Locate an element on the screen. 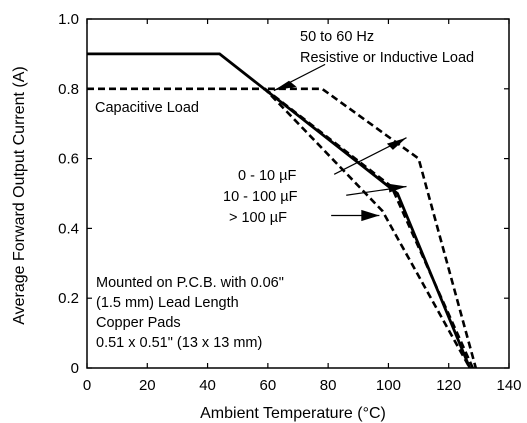 This screenshot has height=423, width=527. x-tick-label: 100 is located at coordinates (388, 385).